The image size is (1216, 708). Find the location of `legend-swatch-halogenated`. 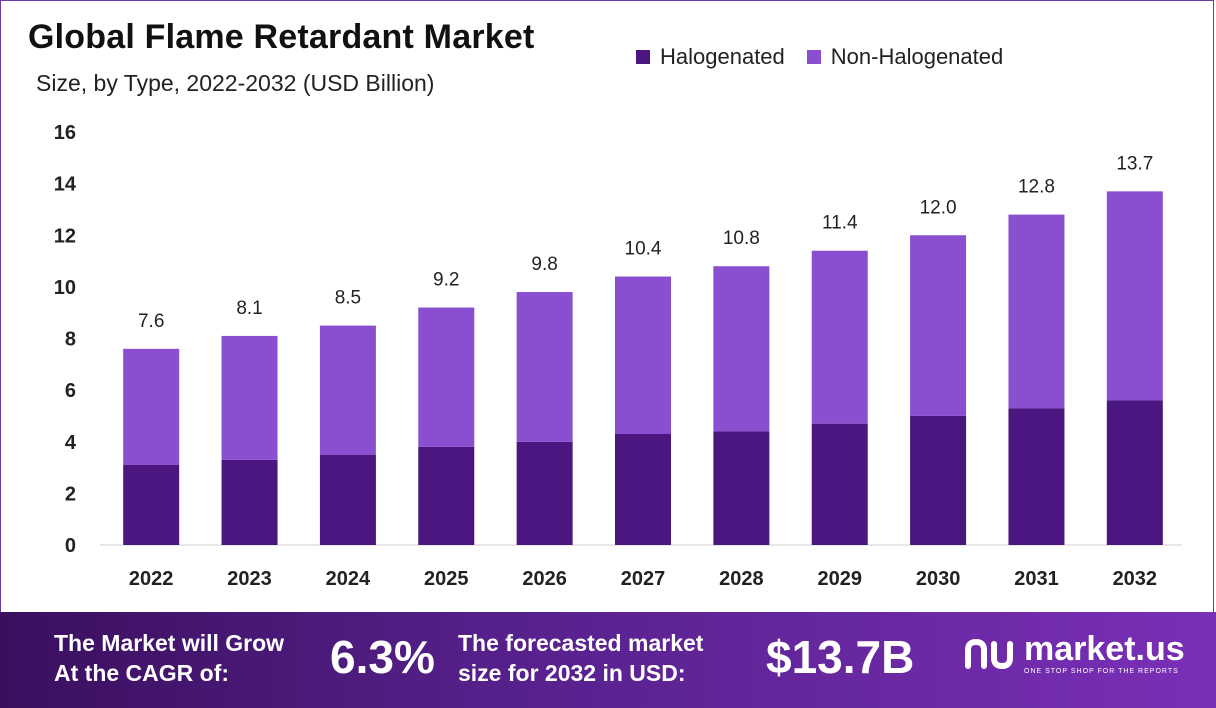

legend-swatch-halogenated is located at coordinates (643, 57).